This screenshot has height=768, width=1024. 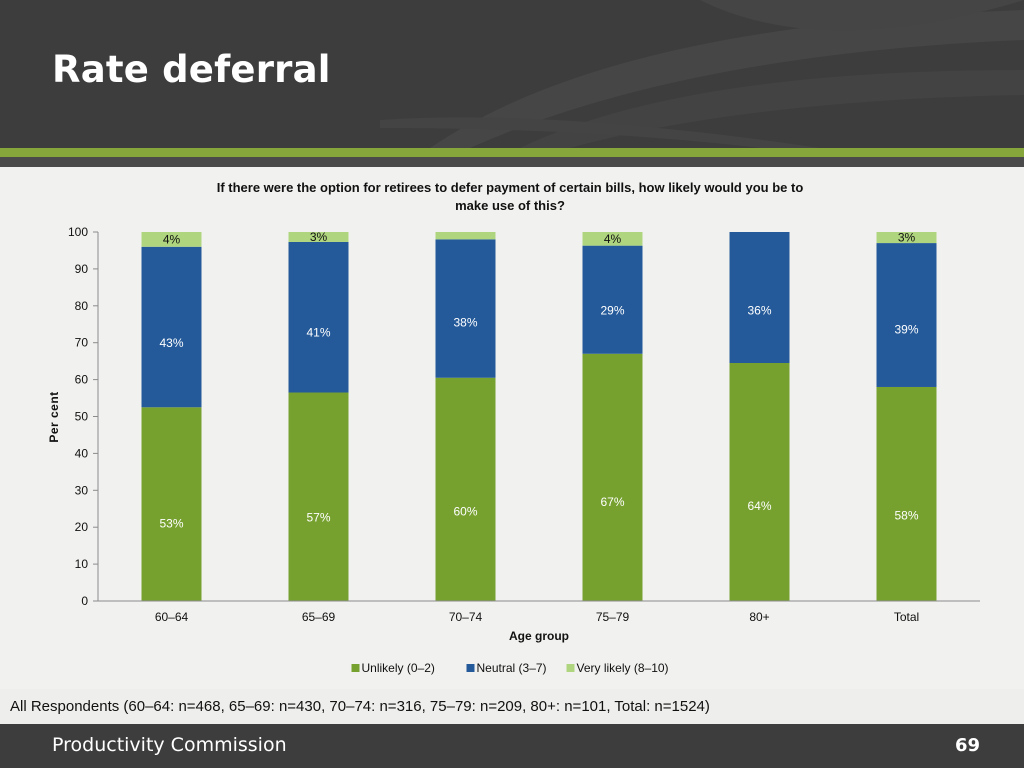 I want to click on x-axis: 60–64 65–69 70–74 75–79 80+ Total, so click(x=539, y=612).